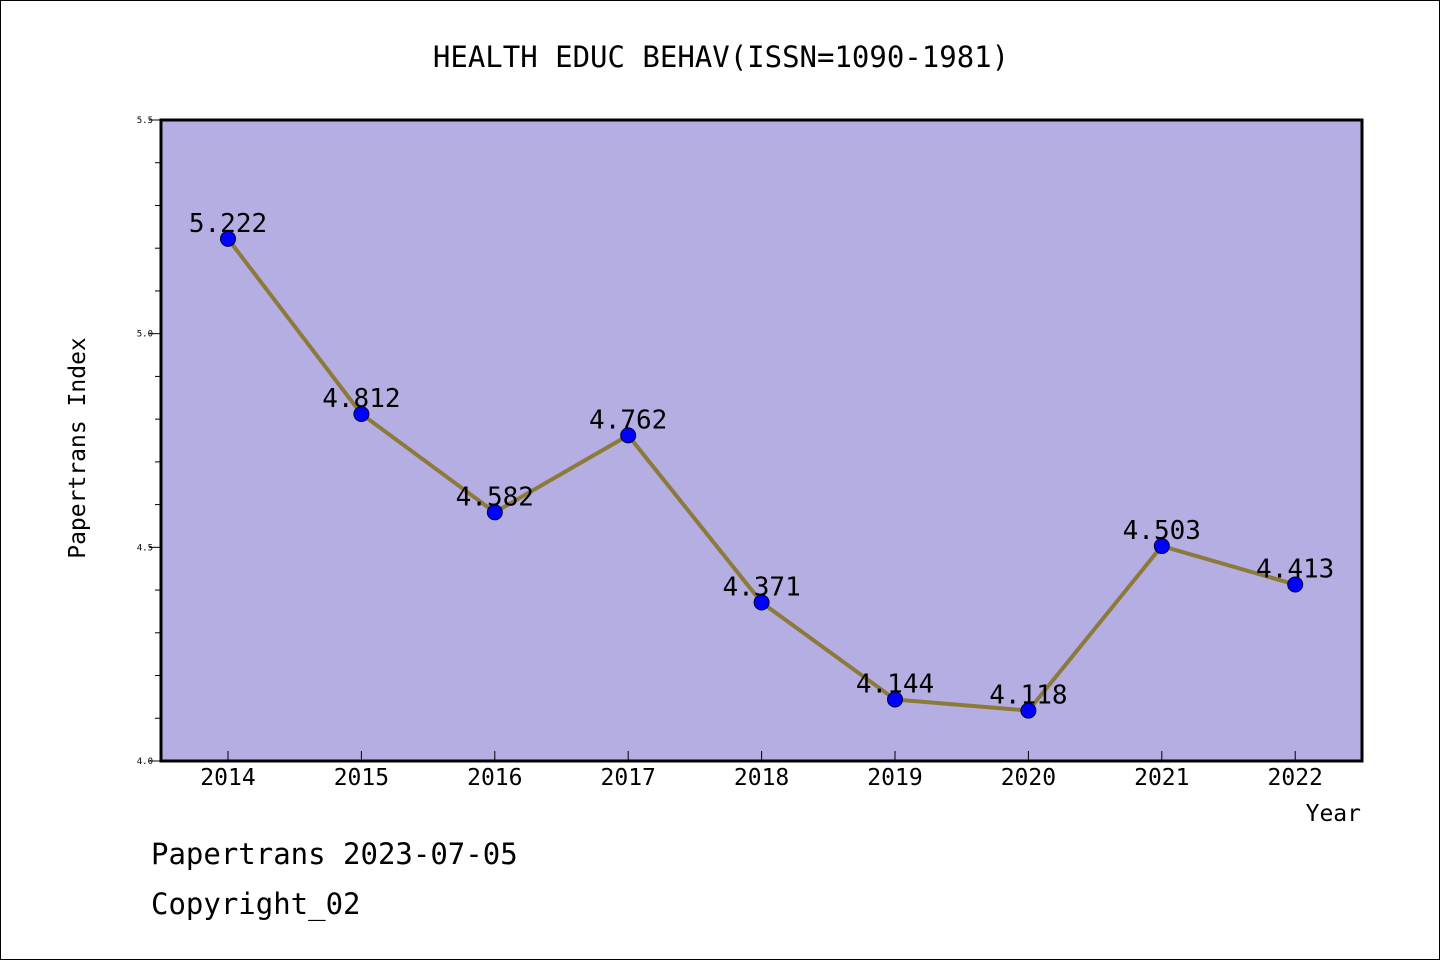 The image size is (1440, 964). What do you see at coordinates (495, 497) in the screenshot?
I see `data-label: 4.582` at bounding box center [495, 497].